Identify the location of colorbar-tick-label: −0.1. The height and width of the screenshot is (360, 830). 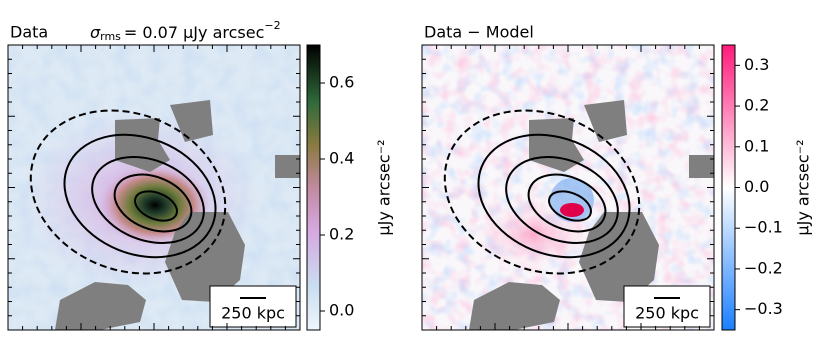
(763, 227).